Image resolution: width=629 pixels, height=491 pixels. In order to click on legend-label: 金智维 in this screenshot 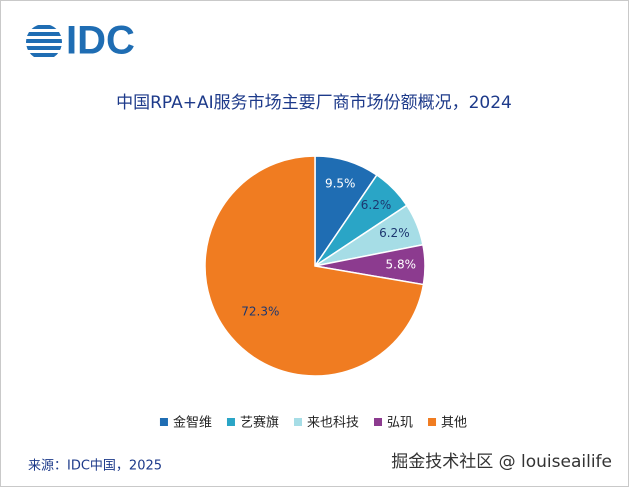, I will do `click(192, 423)`.